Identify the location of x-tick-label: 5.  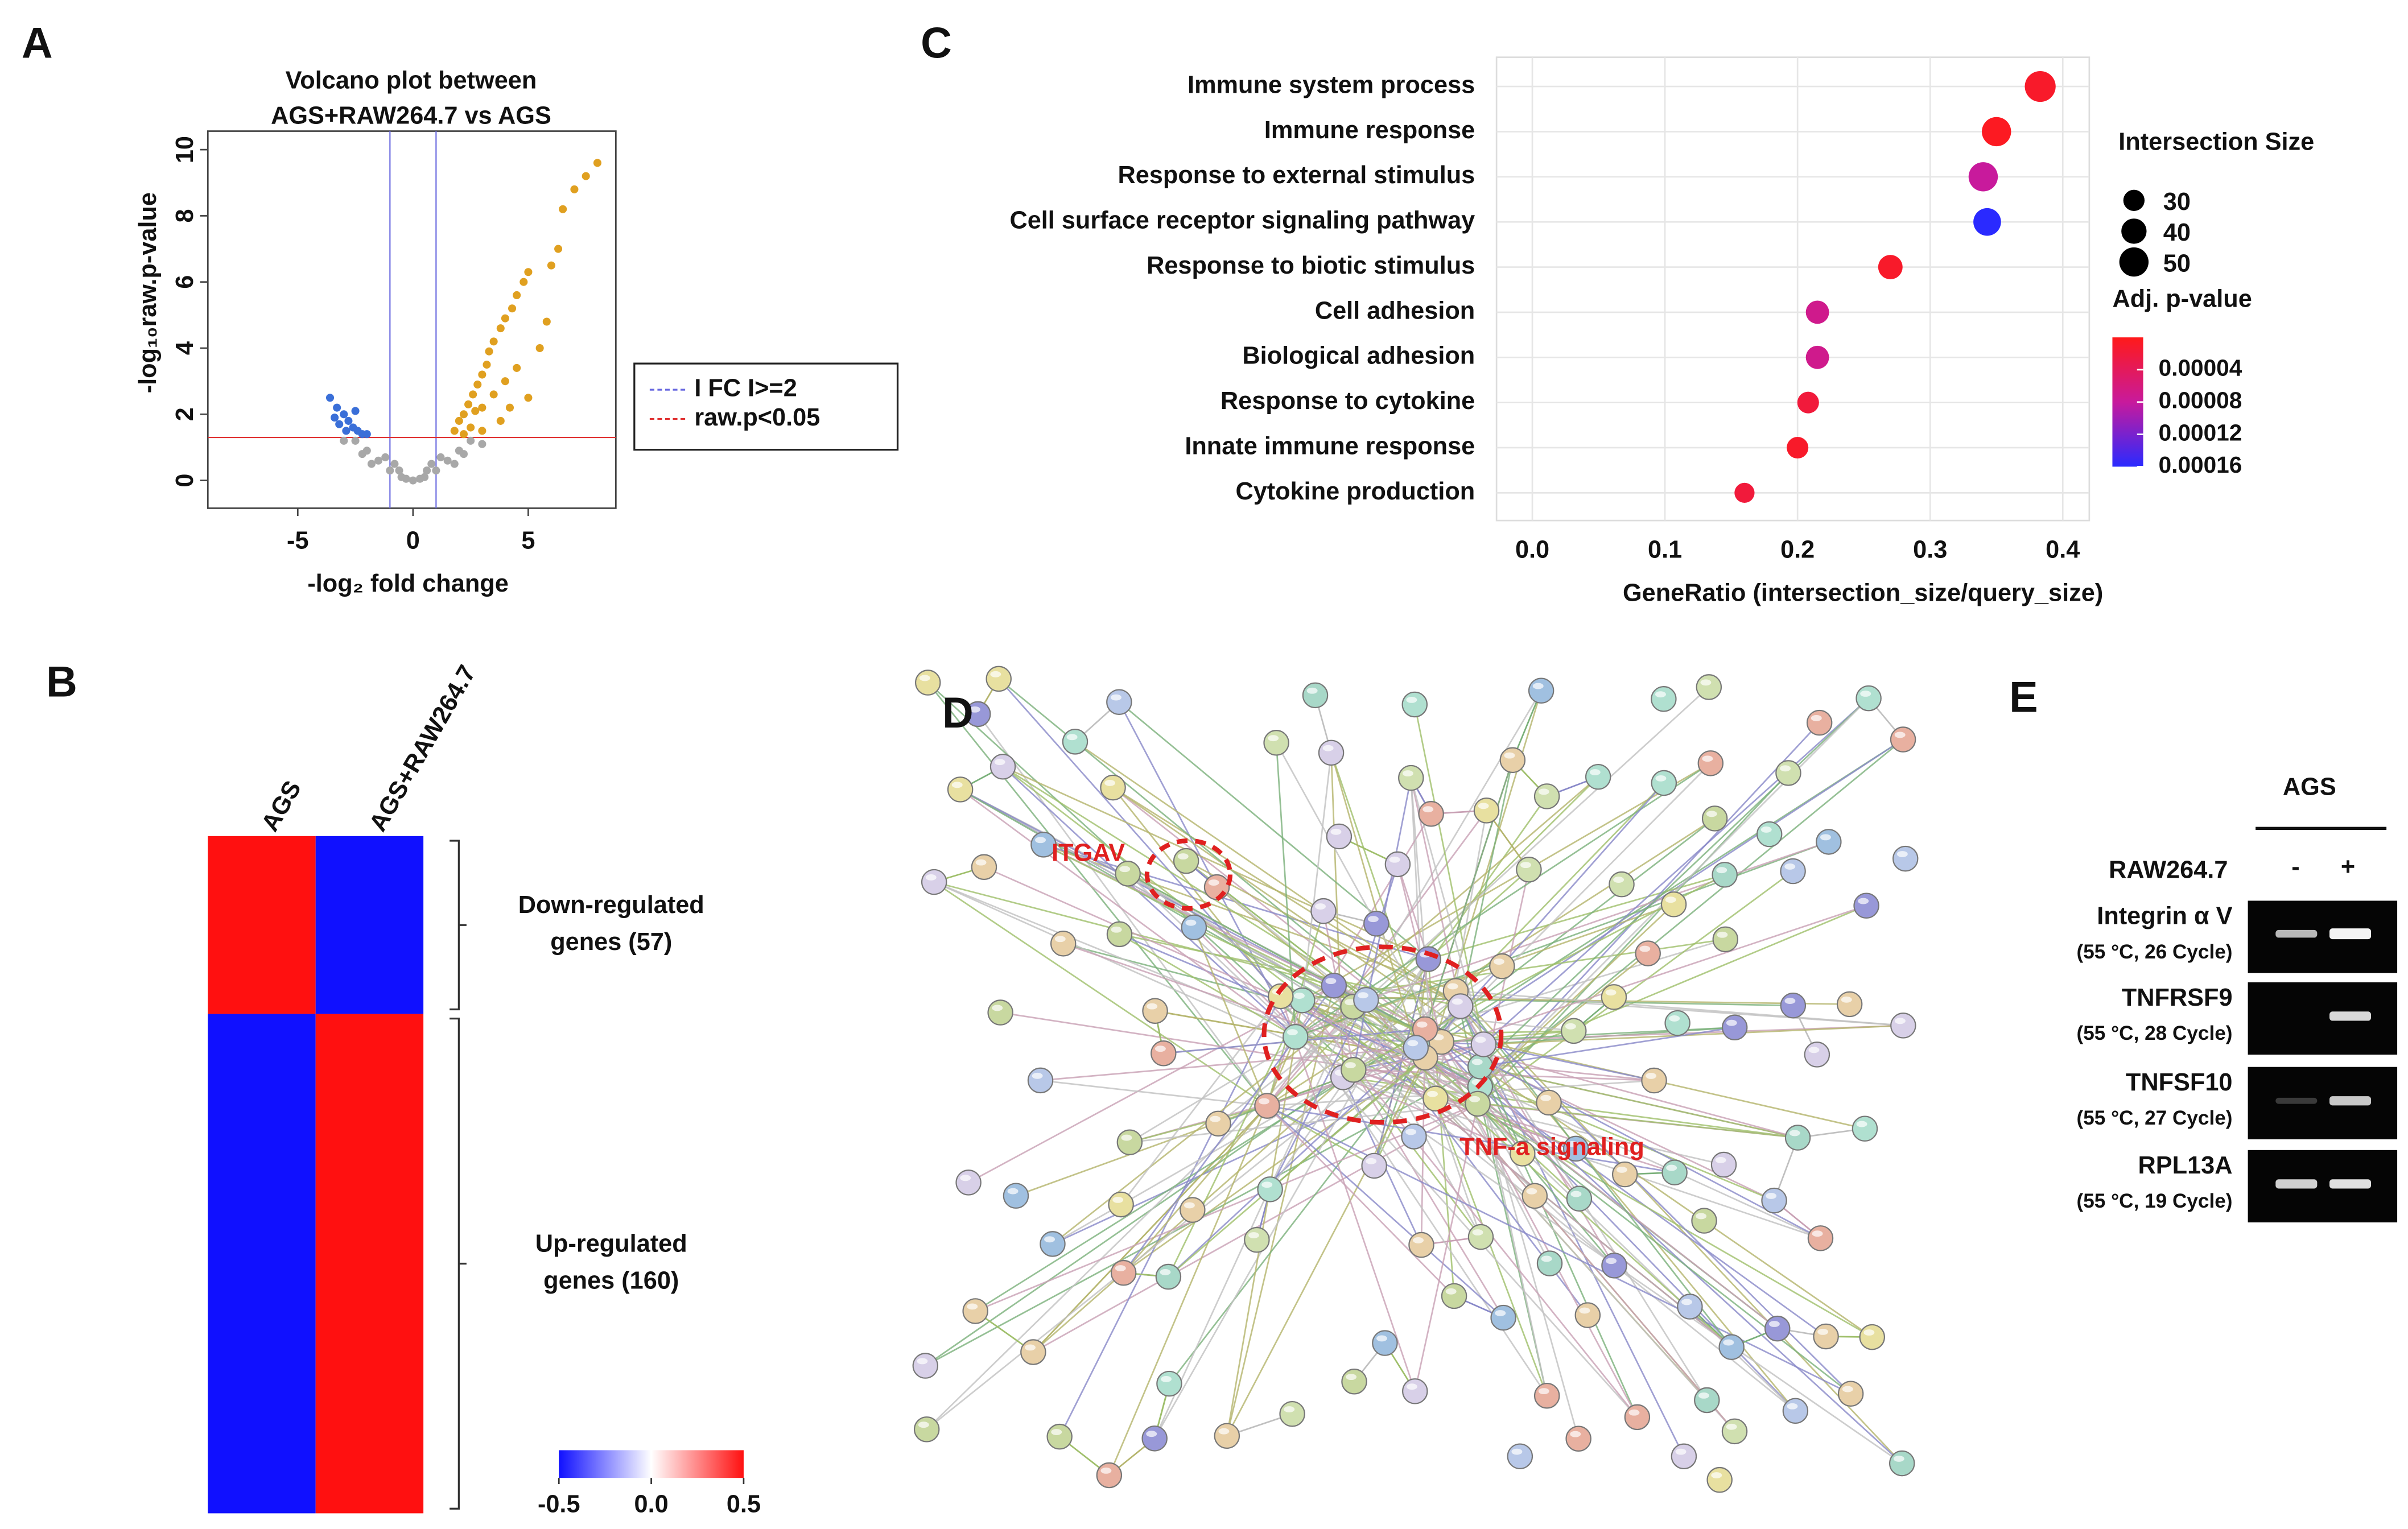
(528, 540).